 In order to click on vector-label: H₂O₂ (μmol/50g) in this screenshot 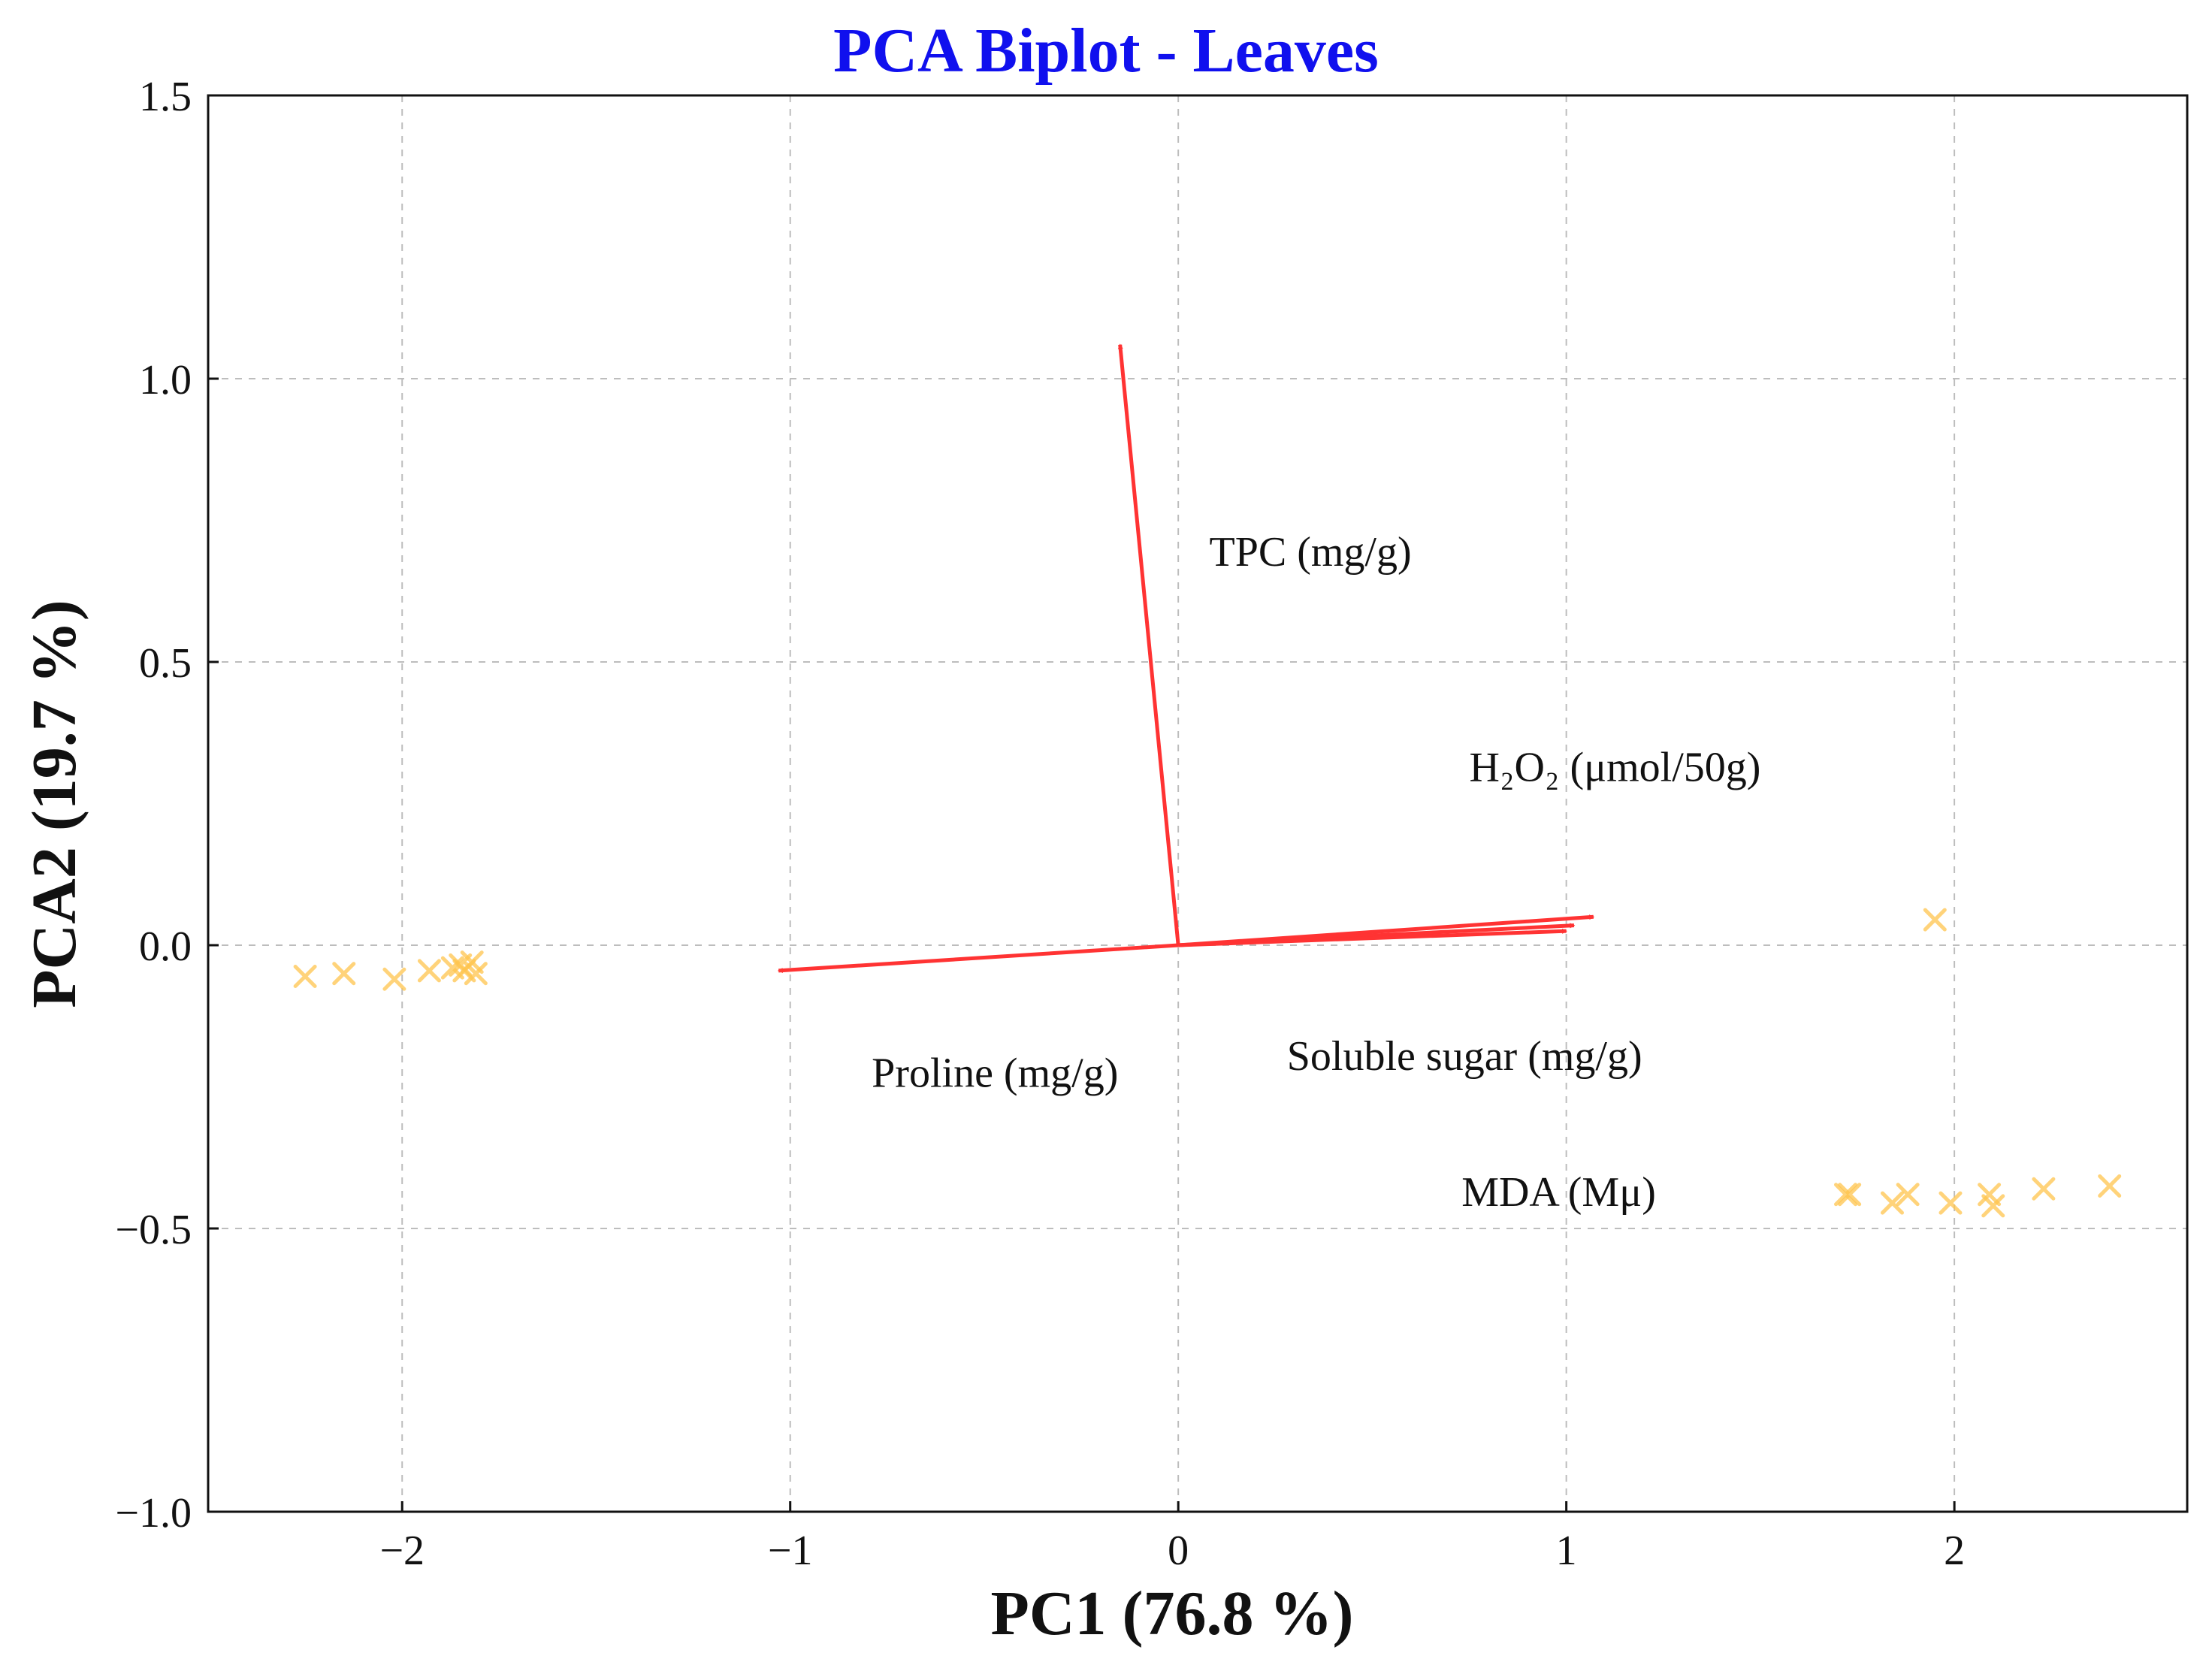, I will do `click(1615, 767)`.